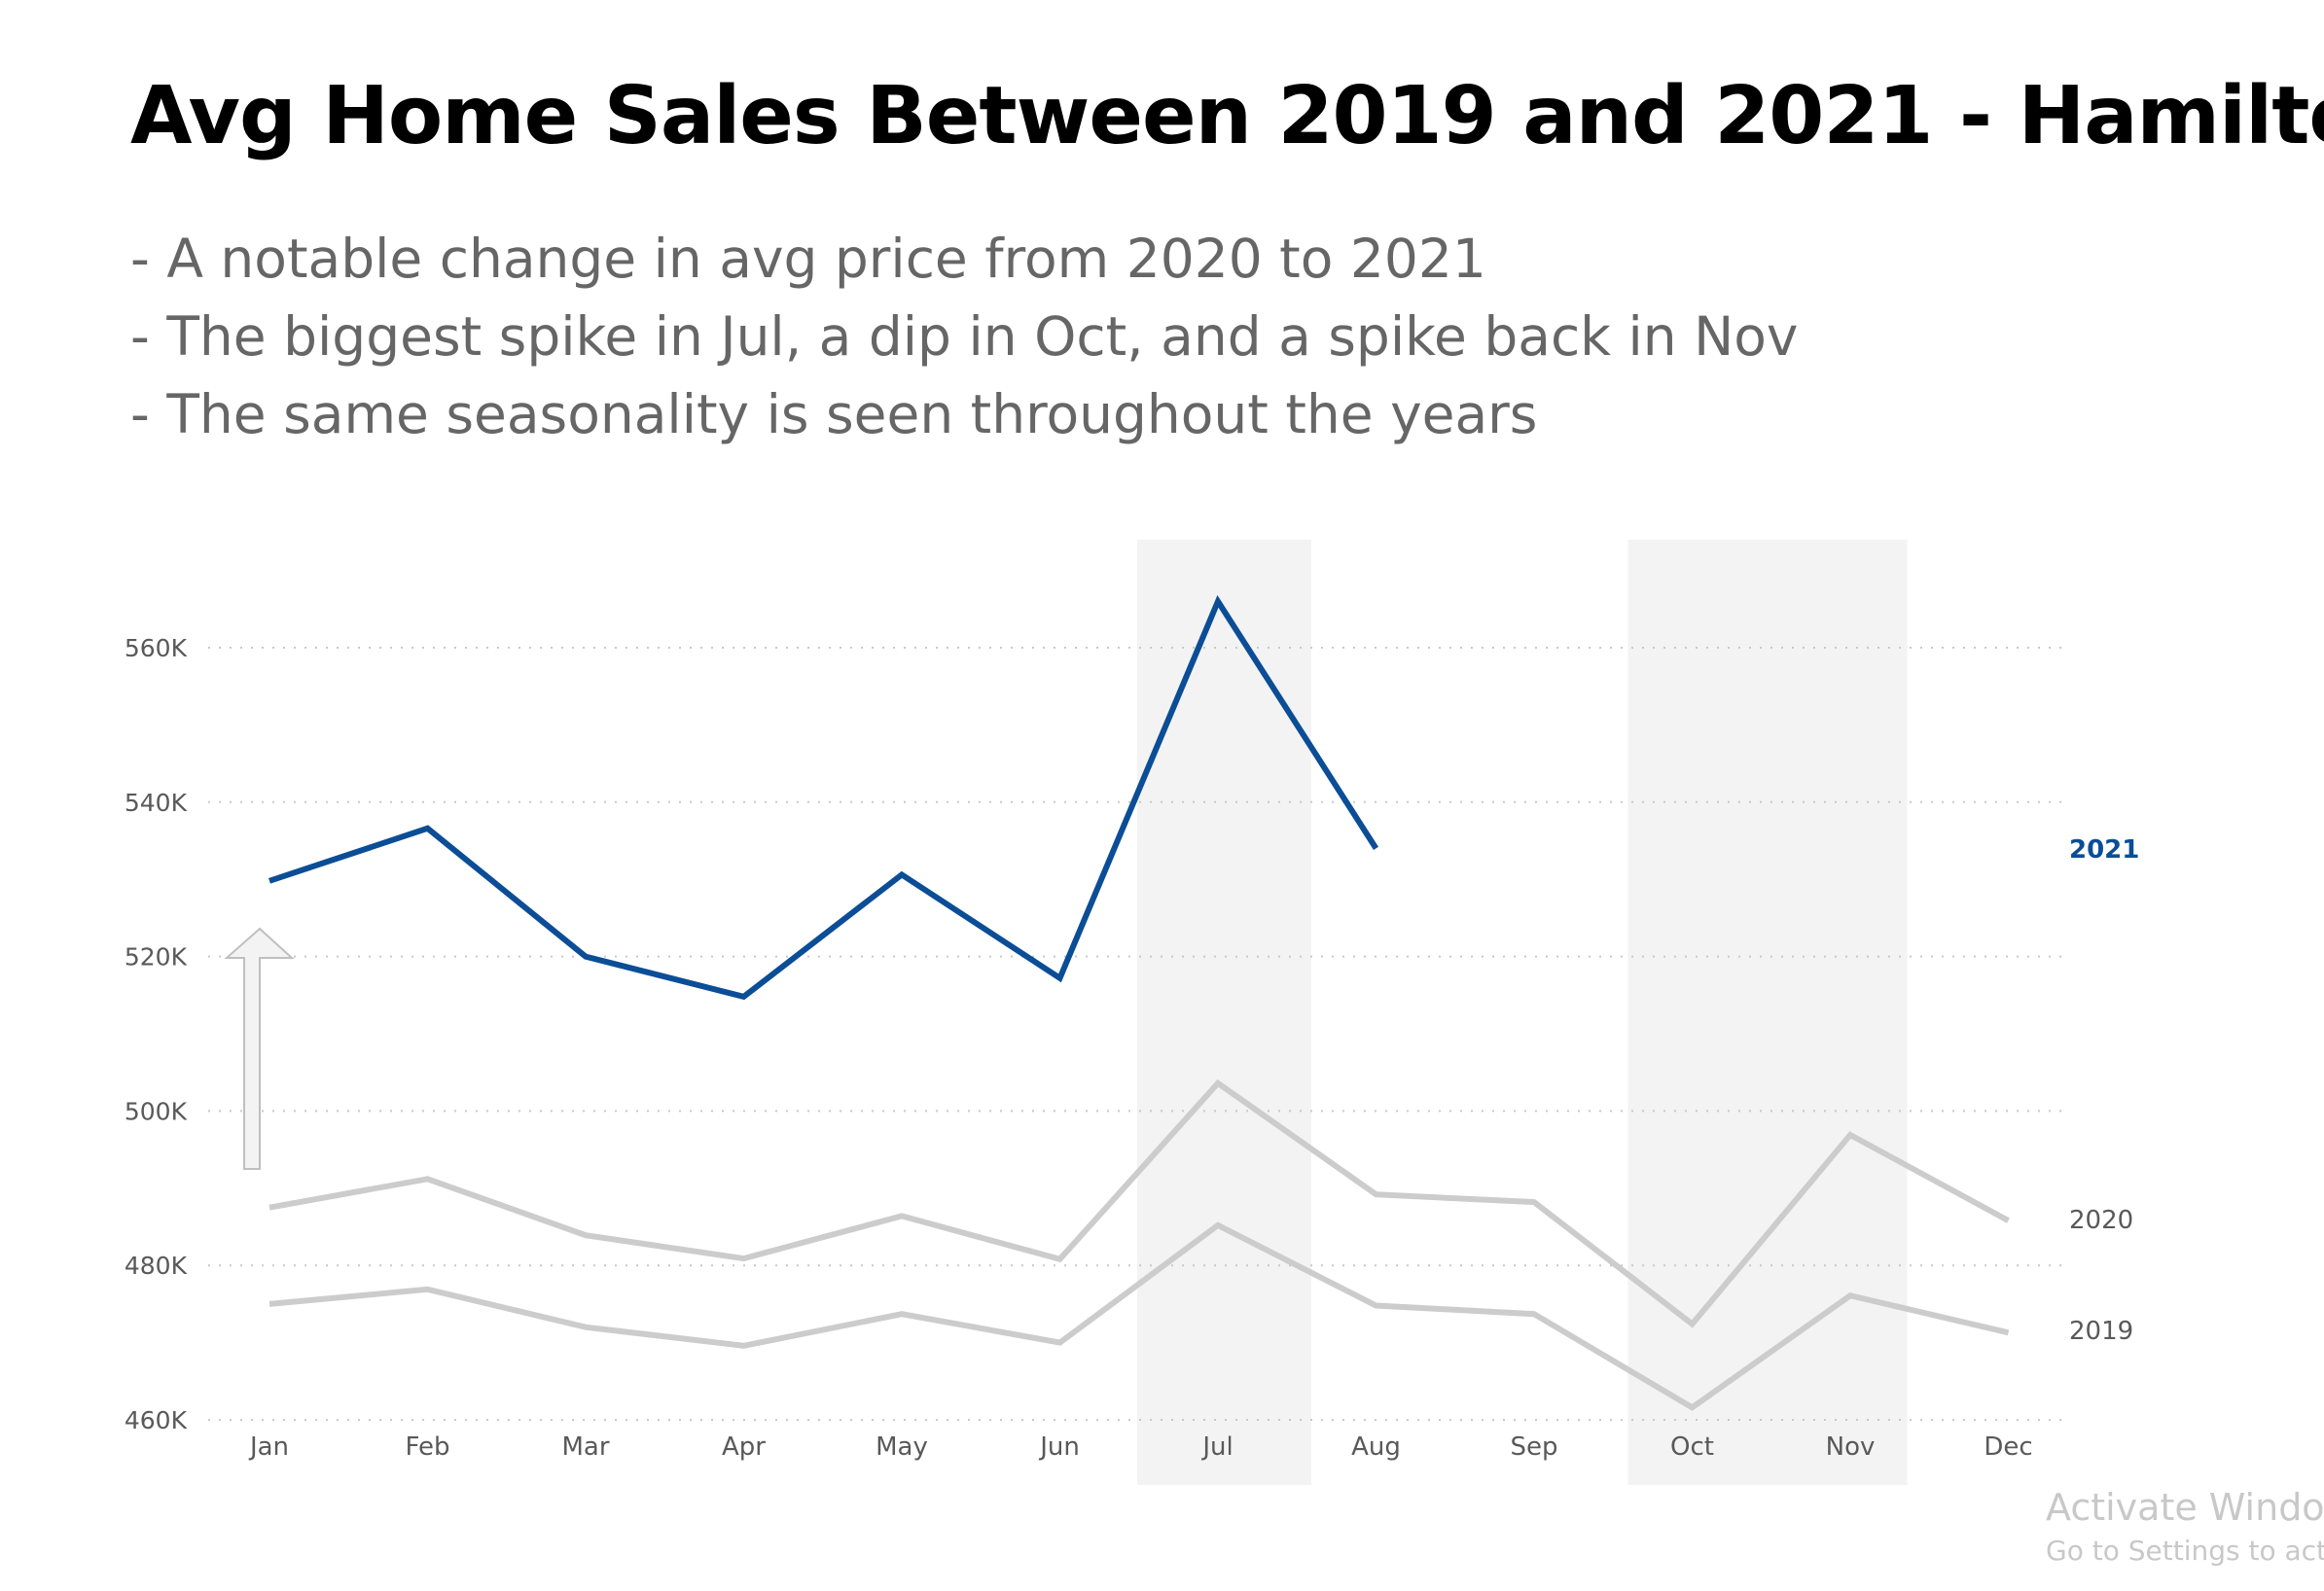 The image size is (2324, 1591). What do you see at coordinates (268, 1447) in the screenshot?
I see `x-tick-label: Jan` at bounding box center [268, 1447].